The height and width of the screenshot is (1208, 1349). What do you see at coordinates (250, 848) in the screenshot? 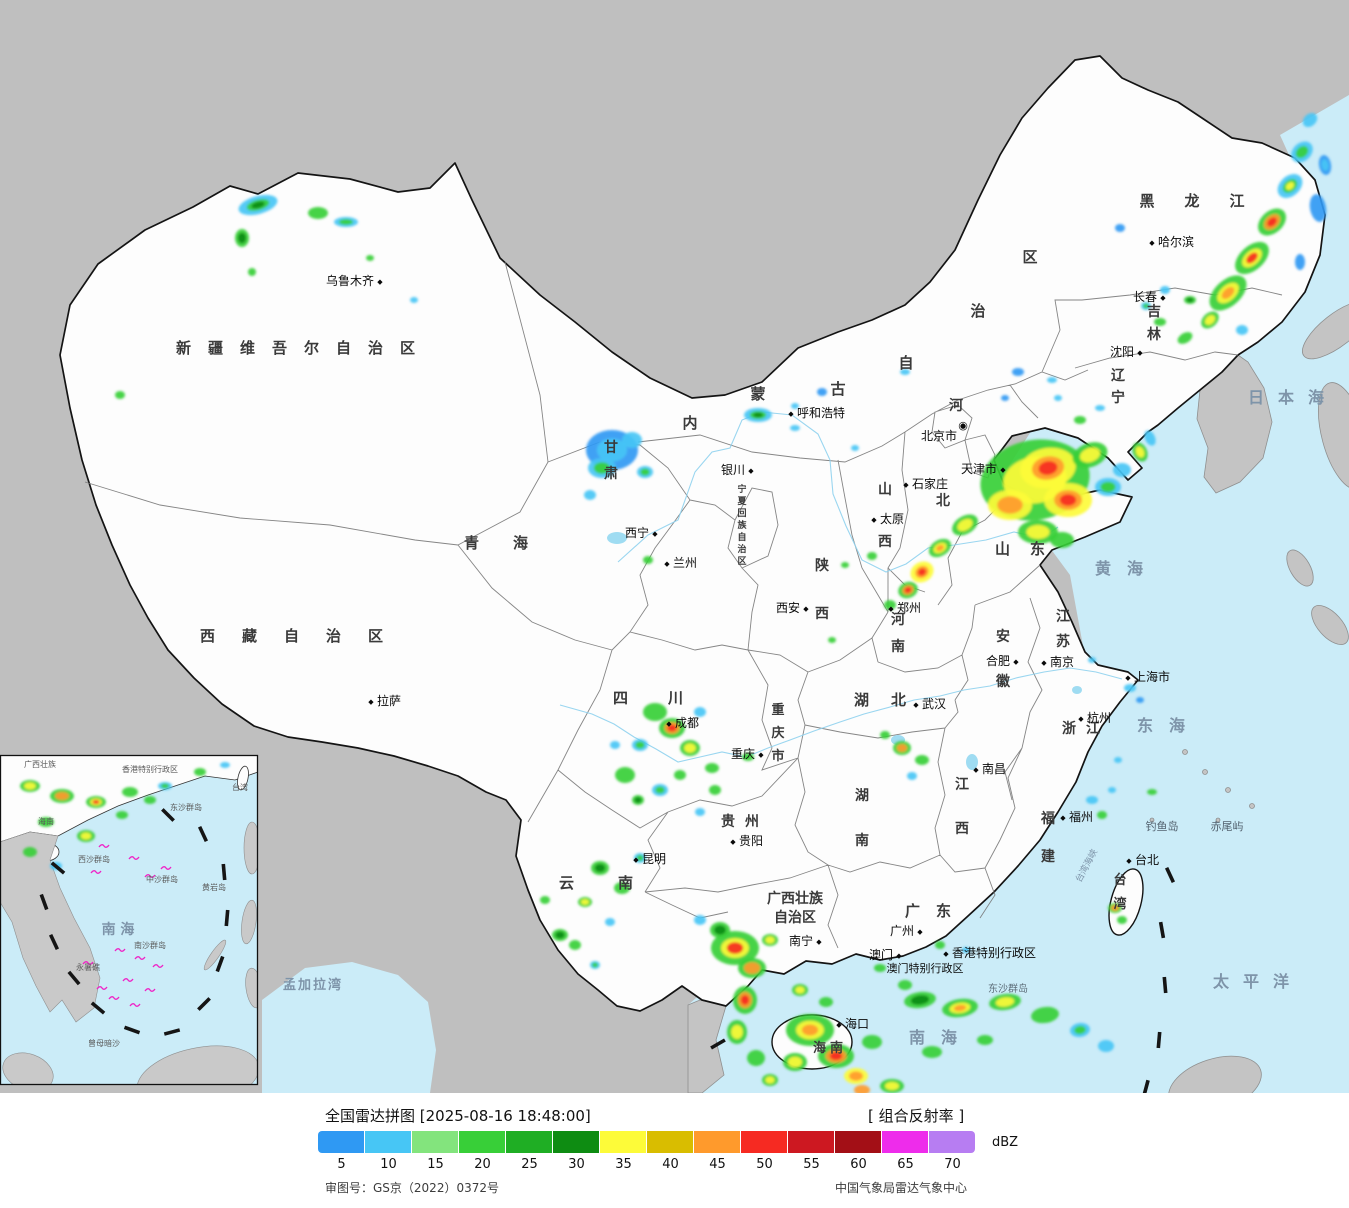
I see `inset-philippines` at bounding box center [250, 848].